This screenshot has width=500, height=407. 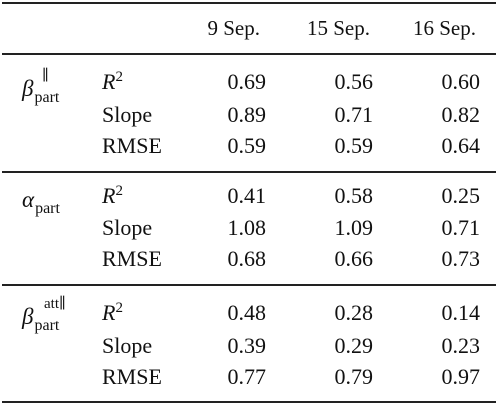 What do you see at coordinates (461, 114) in the screenshot?
I see `group-1-row-2-value-16-sep: 0.82` at bounding box center [461, 114].